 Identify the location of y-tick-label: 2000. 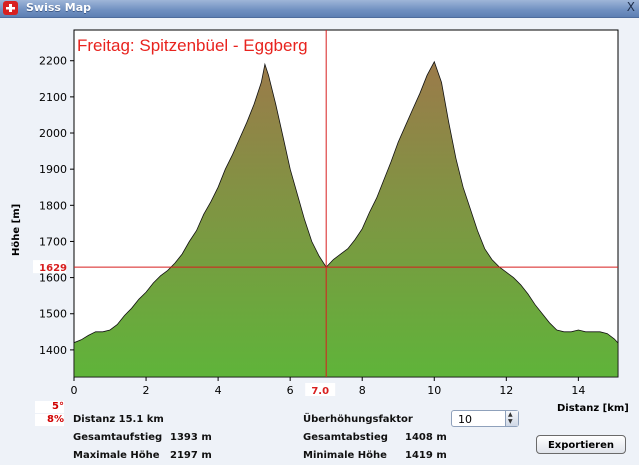
(53, 133).